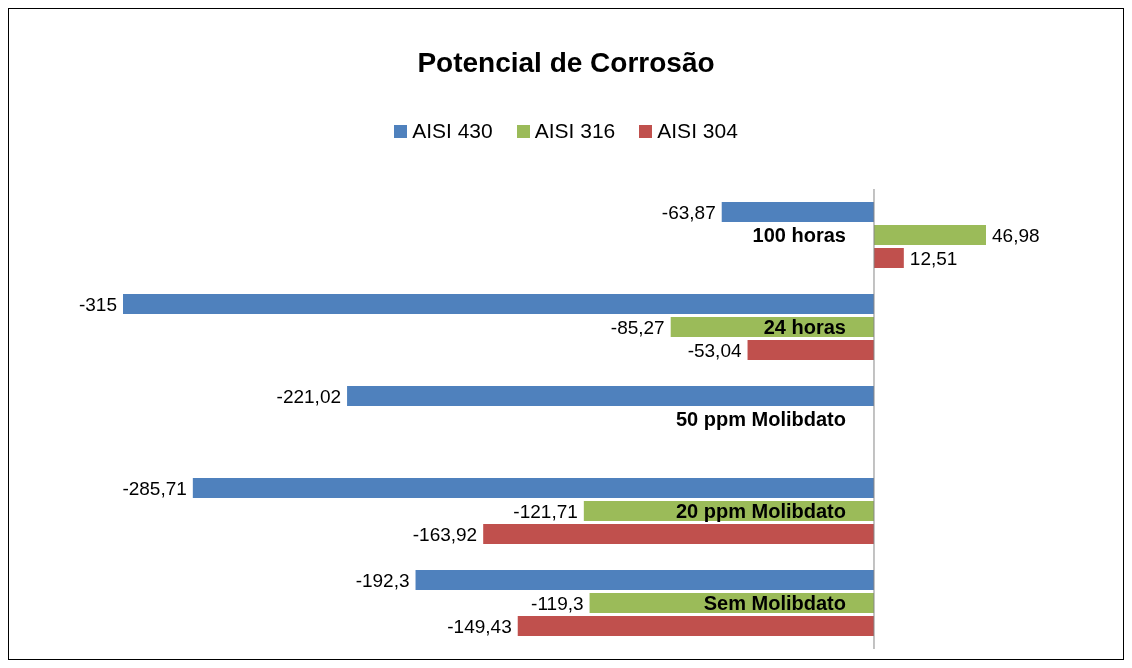  What do you see at coordinates (799, 235) in the screenshot?
I see `y-tick-label: 100 horas` at bounding box center [799, 235].